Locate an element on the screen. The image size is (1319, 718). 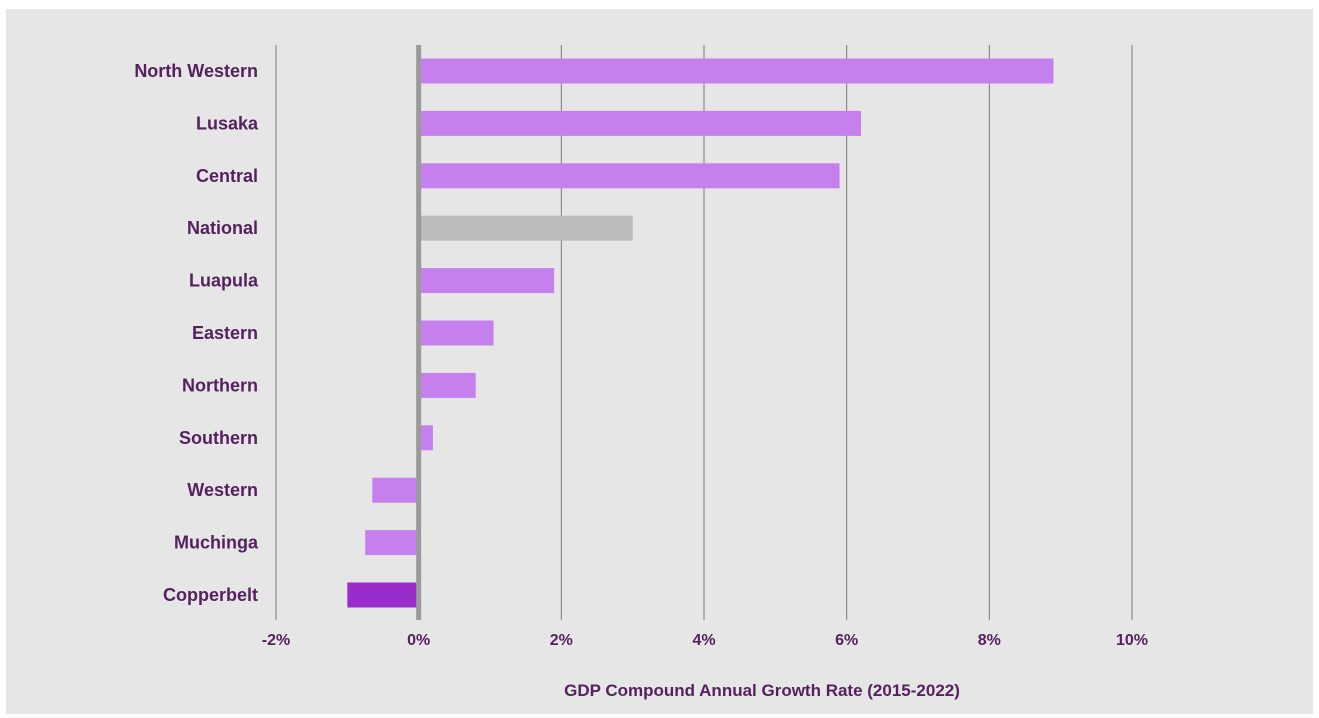
x-tick-label: 4% is located at coordinates (703, 640).